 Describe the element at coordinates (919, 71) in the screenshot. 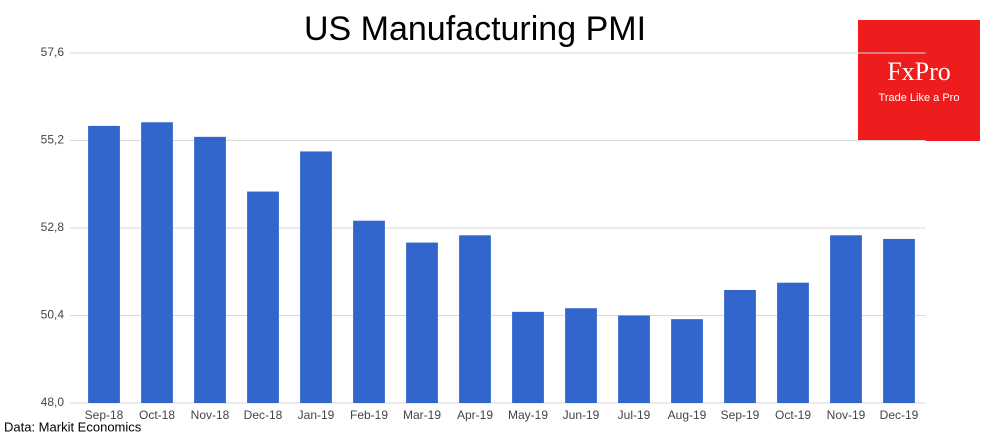

I see `logo-brand: FxPro` at that location.